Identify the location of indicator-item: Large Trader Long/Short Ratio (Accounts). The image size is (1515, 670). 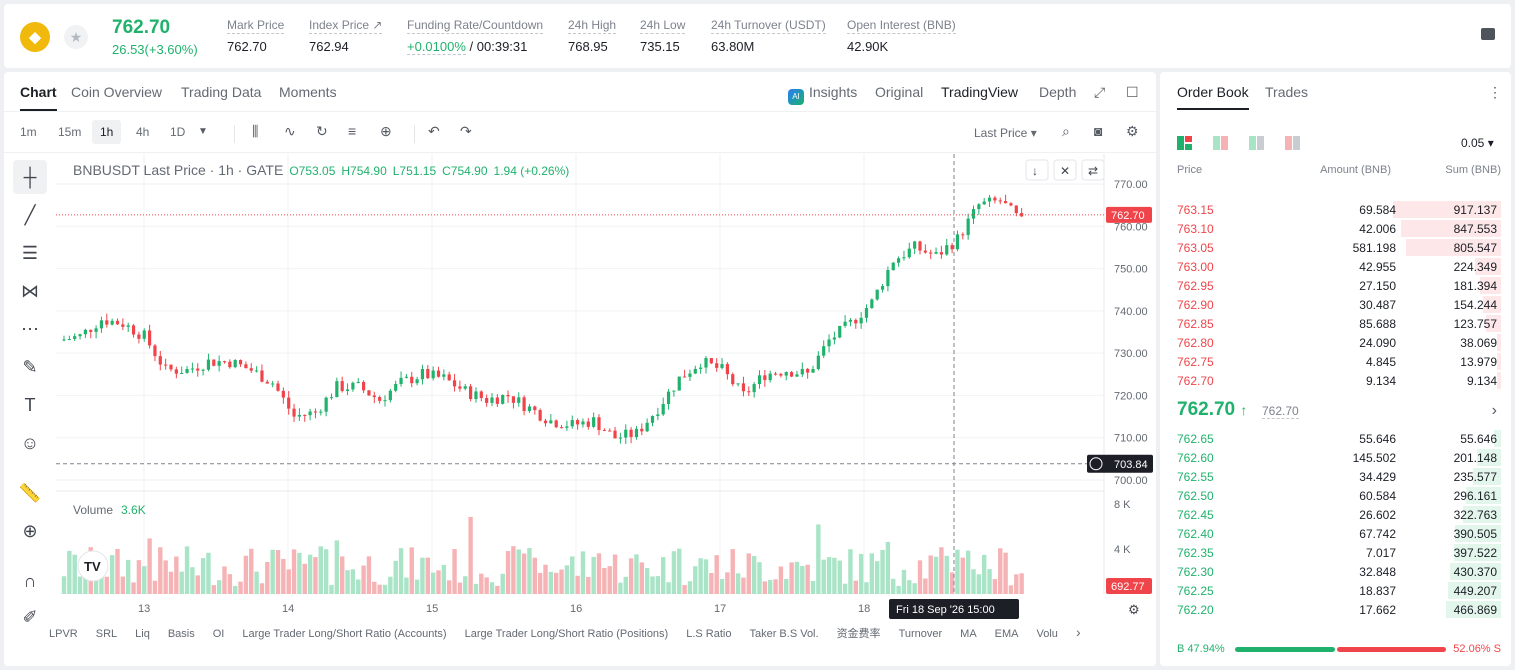
(344, 634).